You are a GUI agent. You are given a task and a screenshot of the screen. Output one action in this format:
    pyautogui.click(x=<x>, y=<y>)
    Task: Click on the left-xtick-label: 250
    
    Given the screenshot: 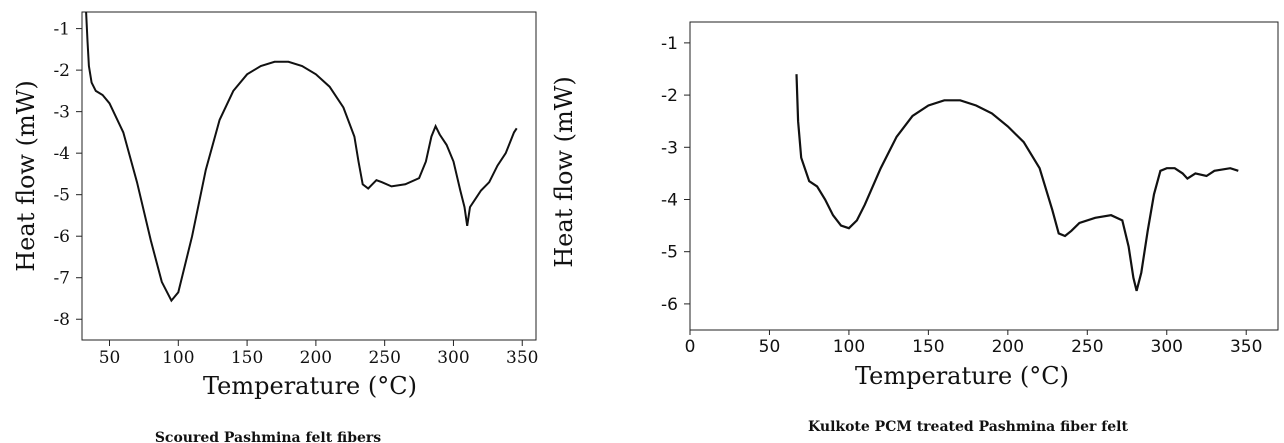 What is the action you would take?
    pyautogui.click(x=384, y=358)
    